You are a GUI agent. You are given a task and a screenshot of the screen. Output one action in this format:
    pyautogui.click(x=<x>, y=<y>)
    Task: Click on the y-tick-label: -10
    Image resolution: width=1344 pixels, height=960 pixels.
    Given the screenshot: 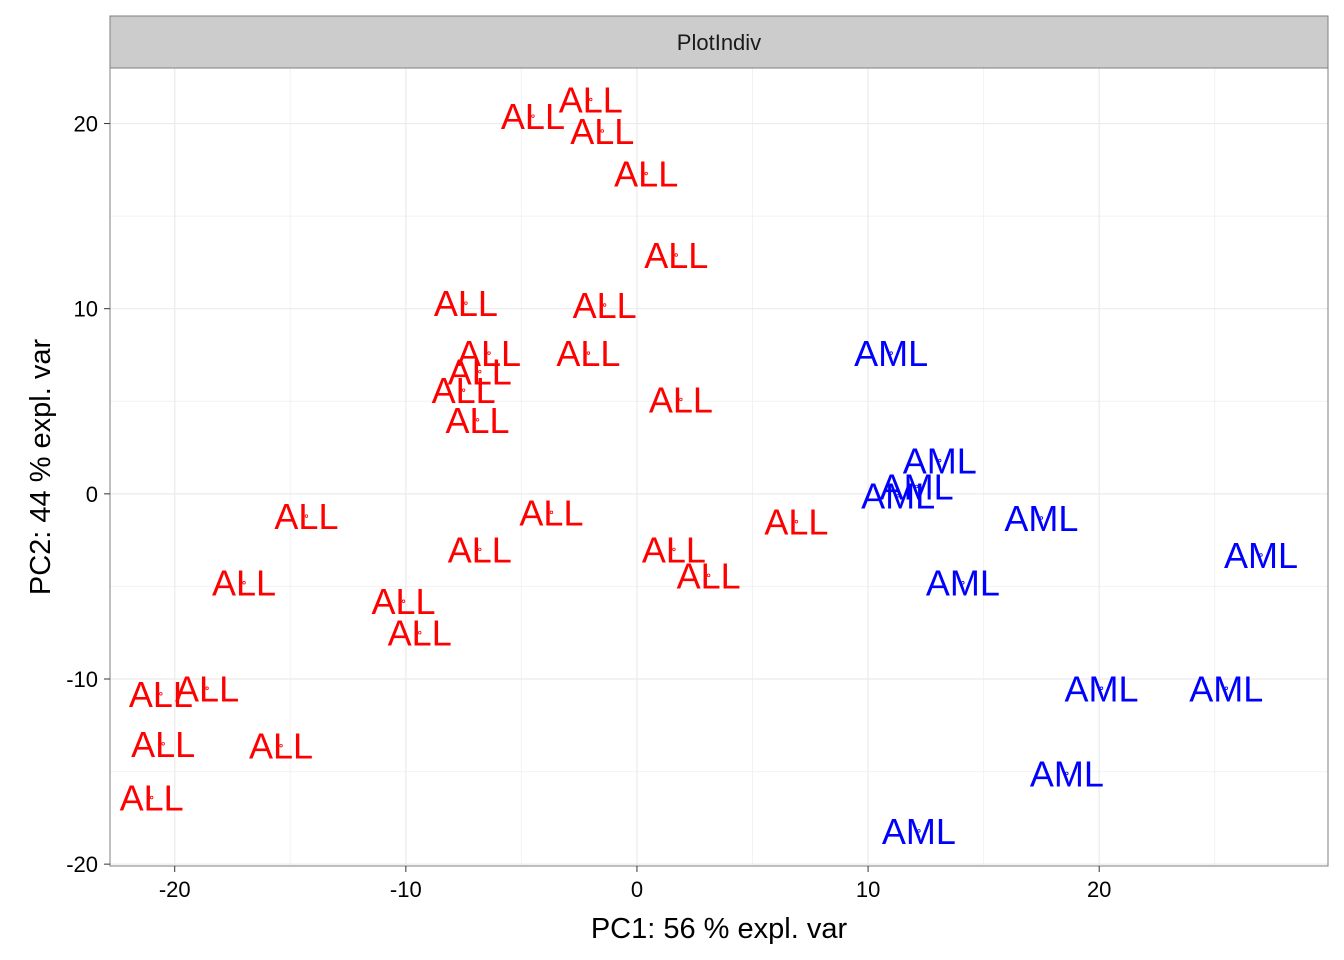 What is the action you would take?
    pyautogui.click(x=82, y=679)
    